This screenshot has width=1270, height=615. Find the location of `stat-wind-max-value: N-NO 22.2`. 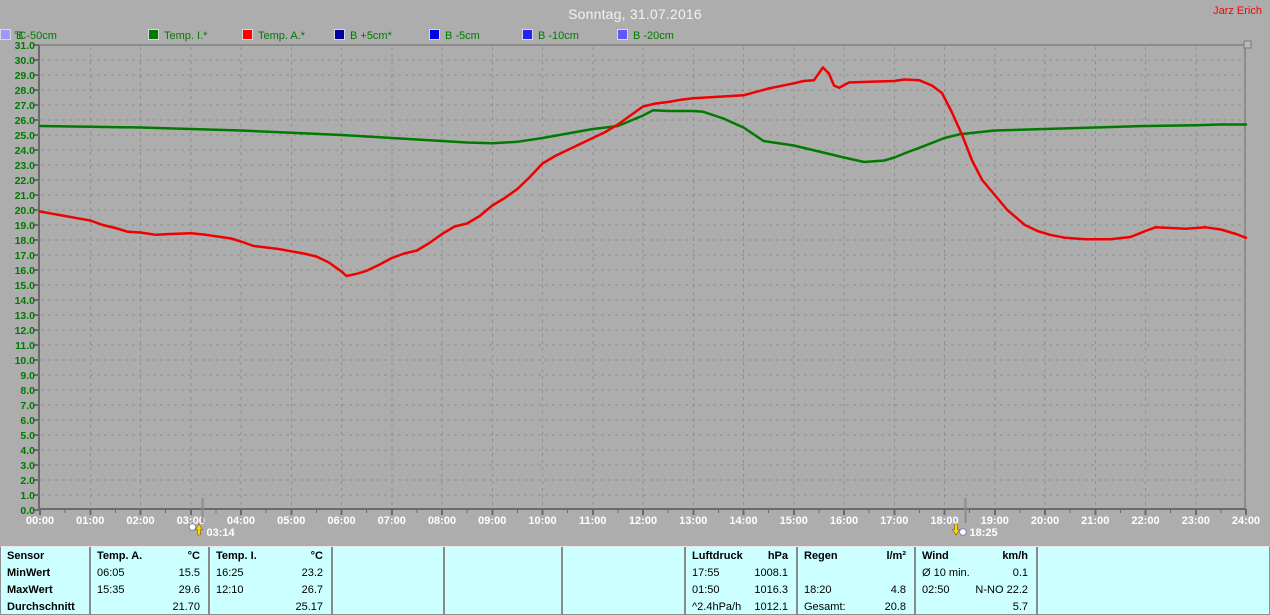

stat-wind-max-value: N-NO 22.2 is located at coordinates (1001, 590).